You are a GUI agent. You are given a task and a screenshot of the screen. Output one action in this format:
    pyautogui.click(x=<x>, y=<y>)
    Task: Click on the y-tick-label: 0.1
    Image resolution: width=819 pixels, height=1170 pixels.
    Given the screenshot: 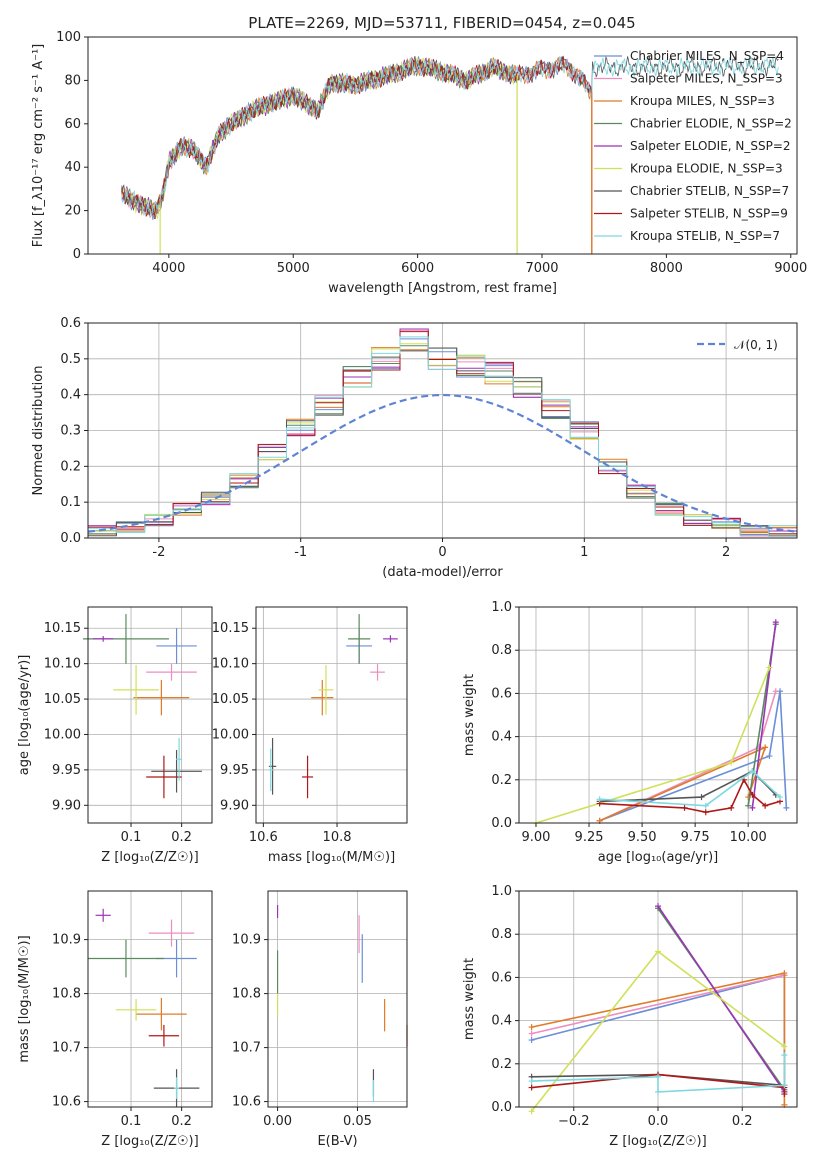 What is the action you would take?
    pyautogui.click(x=70, y=502)
    